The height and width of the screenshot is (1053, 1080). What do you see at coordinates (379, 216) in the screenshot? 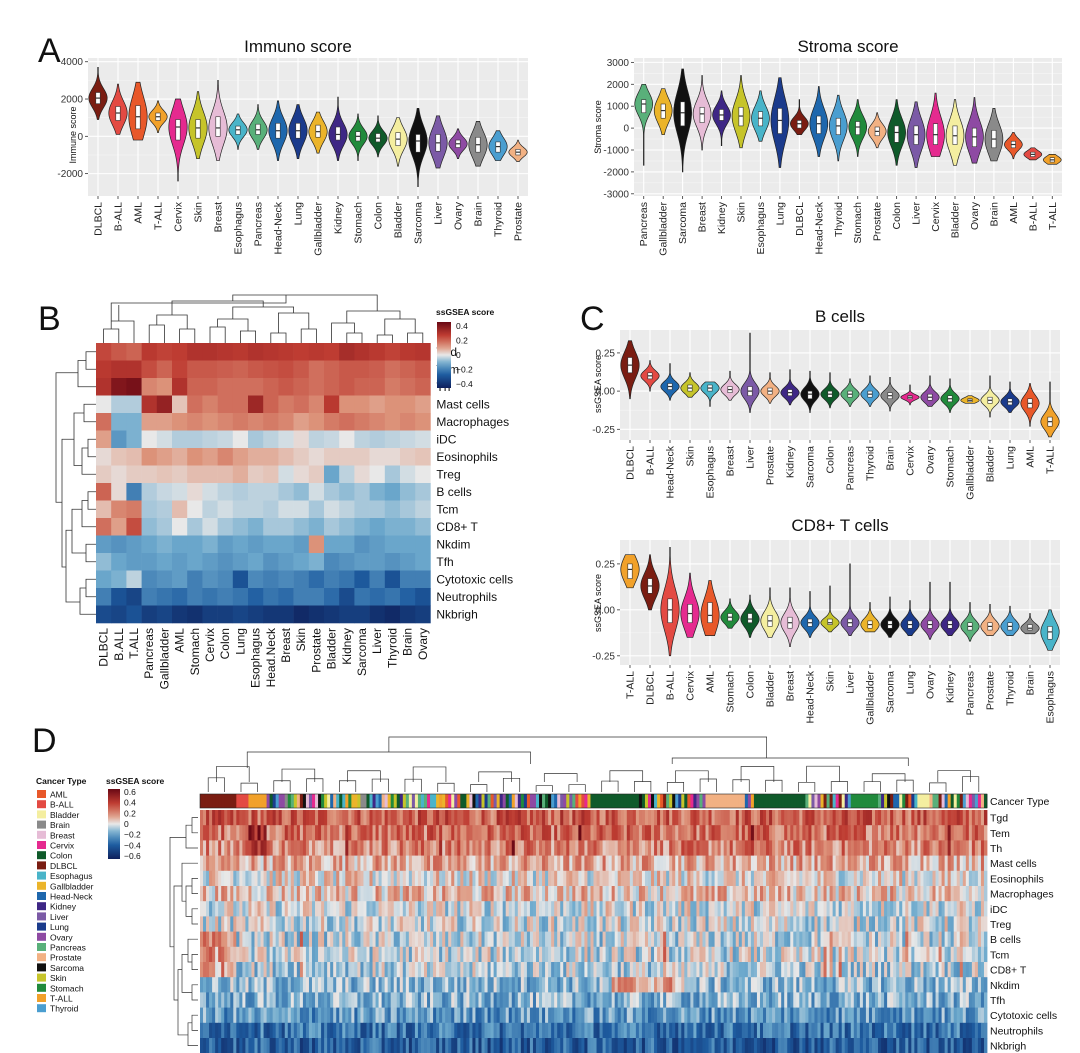
I see `x-tick-label-colon: Colon` at bounding box center [379, 216].